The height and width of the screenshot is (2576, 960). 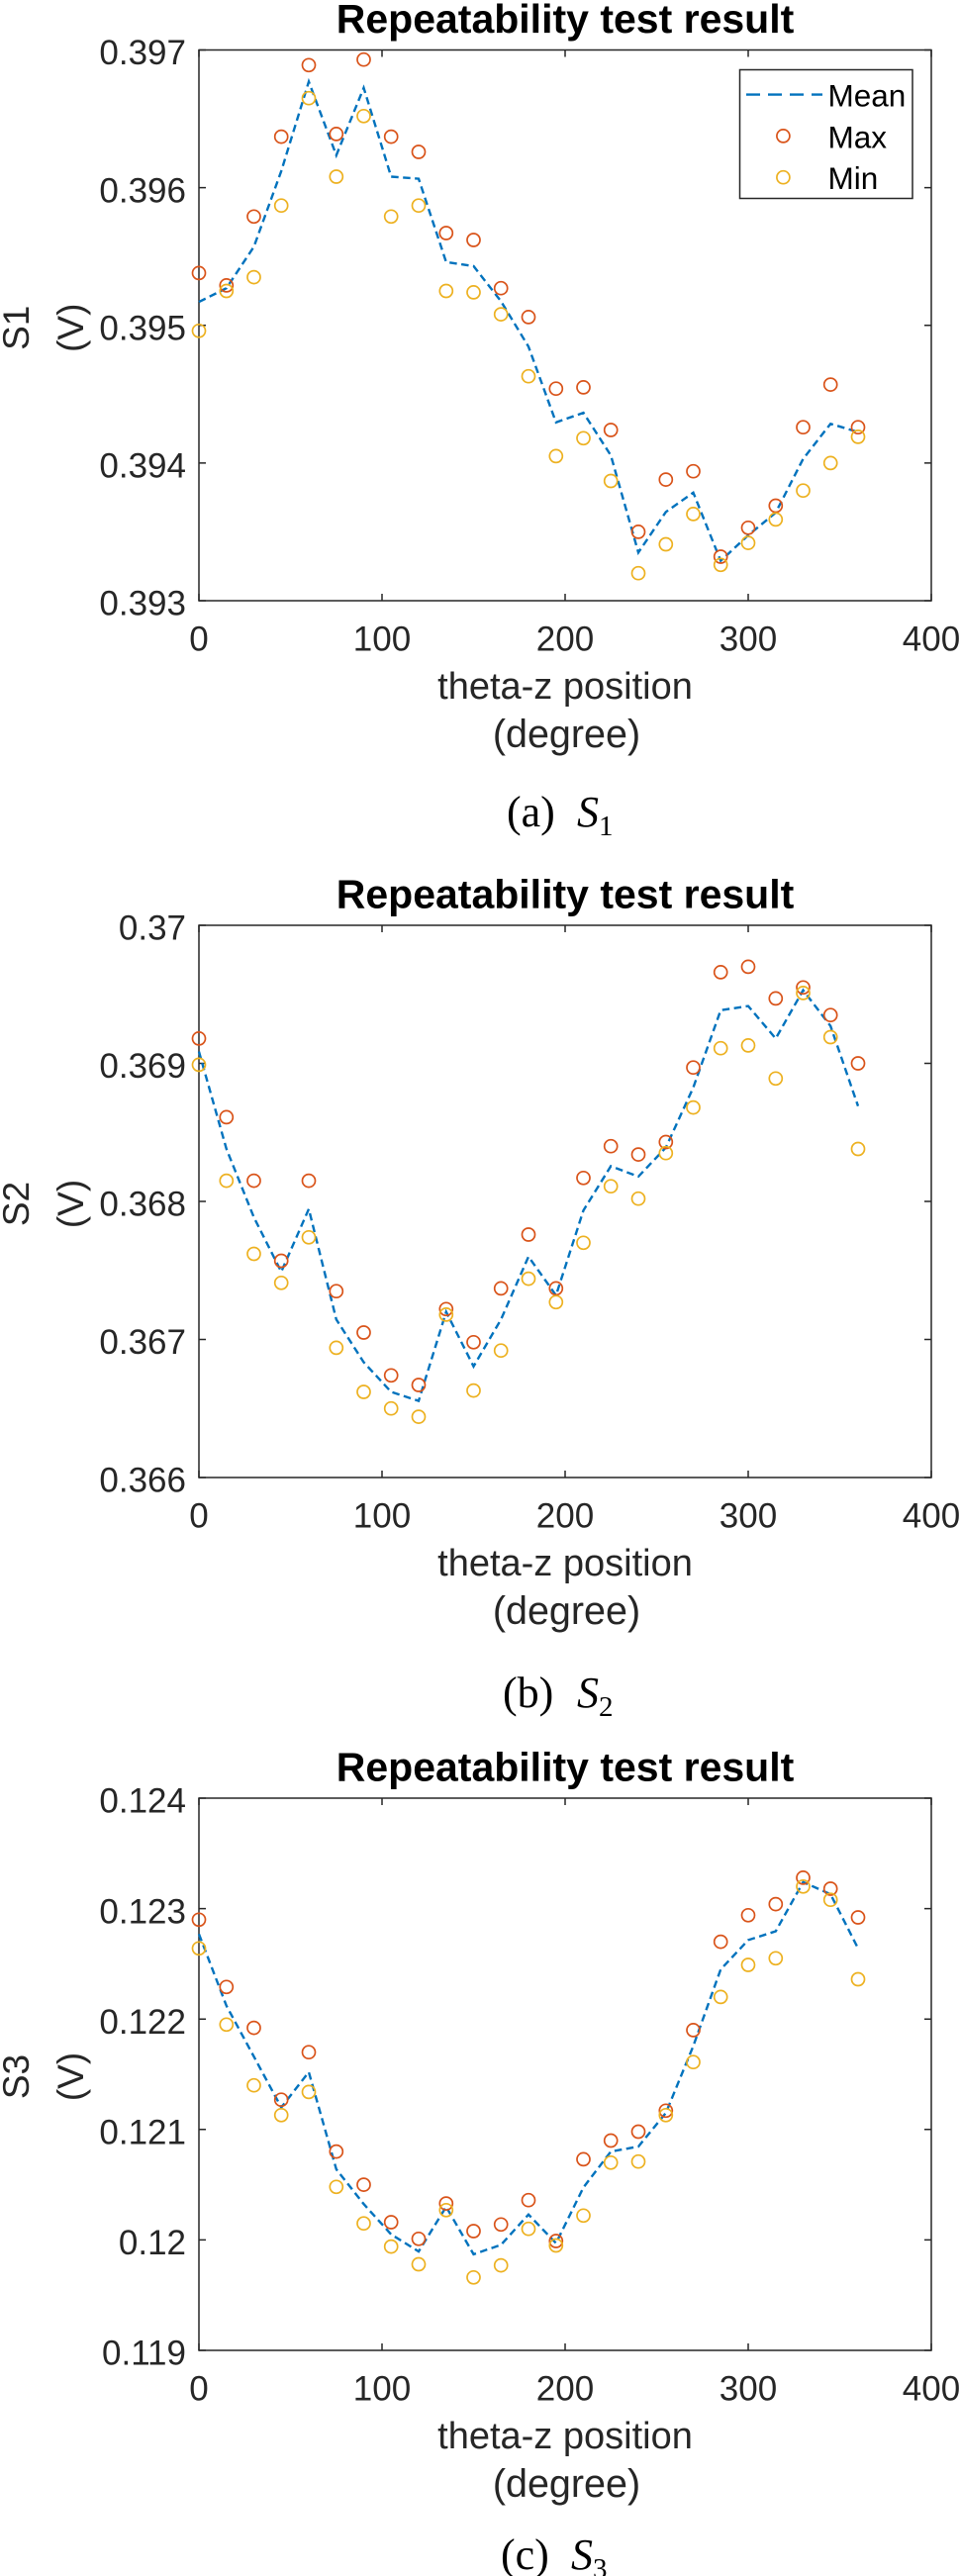 I want to click on svg-text: 0.366, so click(x=142, y=1481).